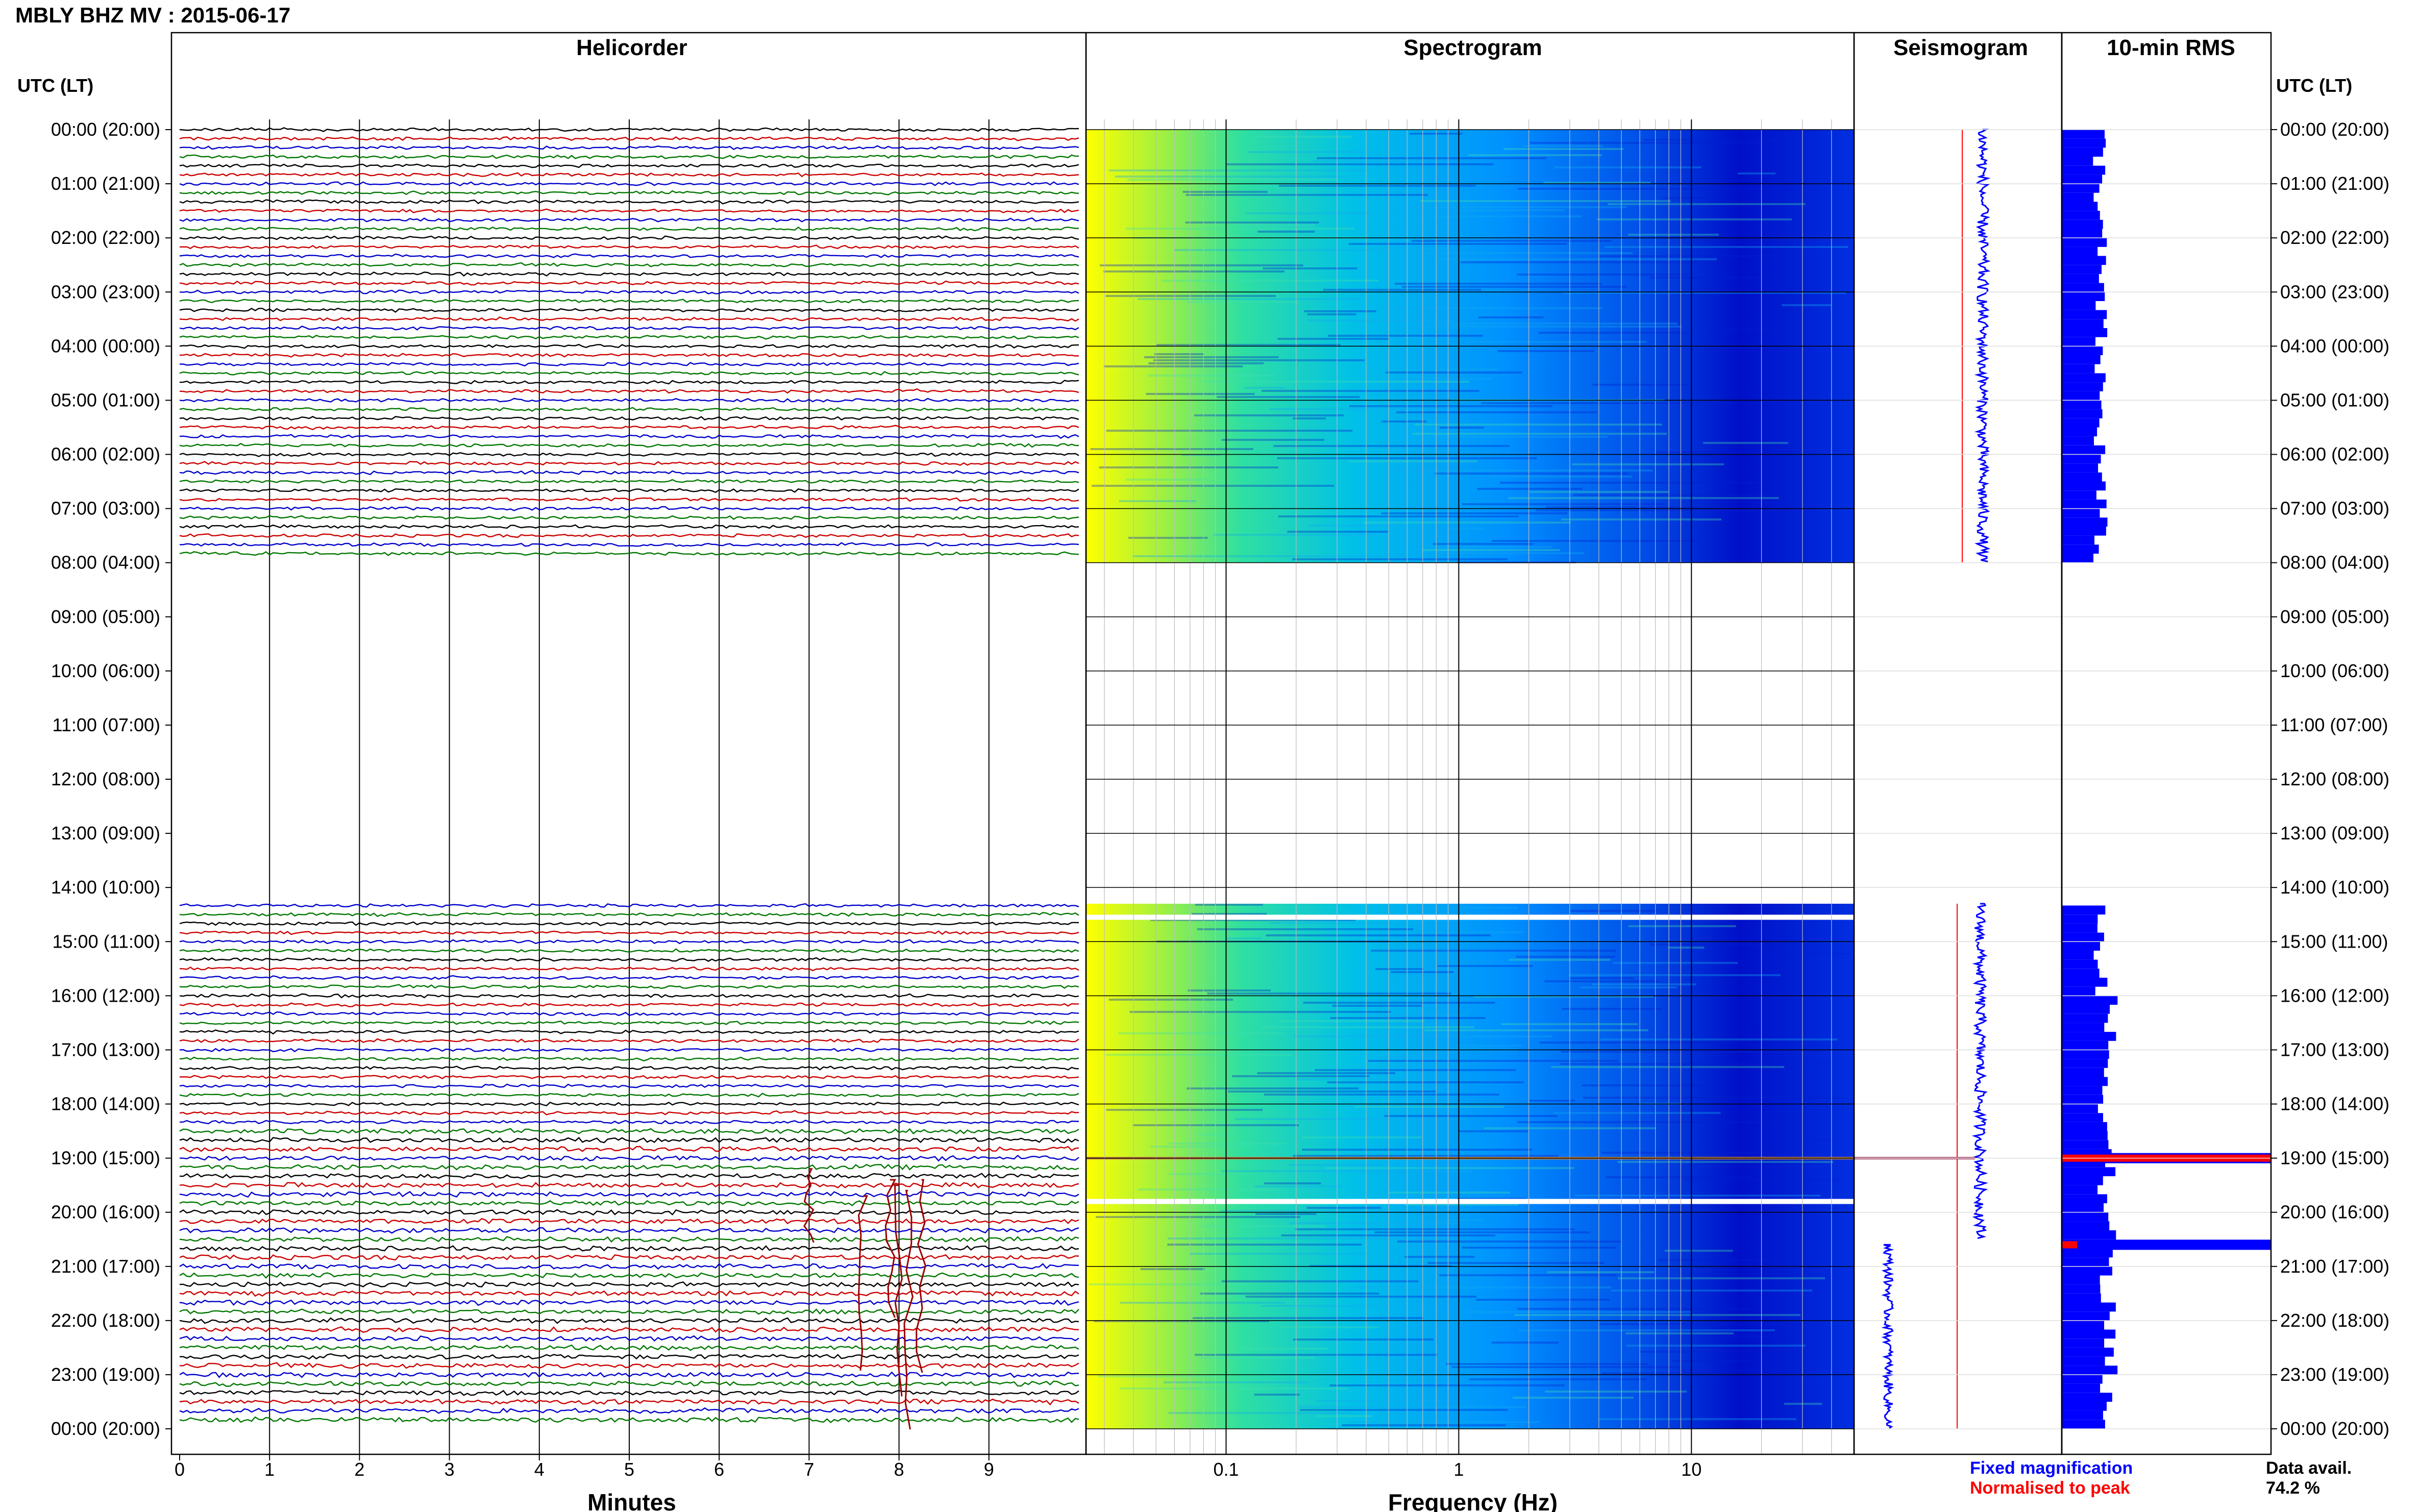 The image size is (2419, 1512). What do you see at coordinates (2334, 508) in the screenshot?
I see `y-tick-label-right: 07:00 (03:00)` at bounding box center [2334, 508].